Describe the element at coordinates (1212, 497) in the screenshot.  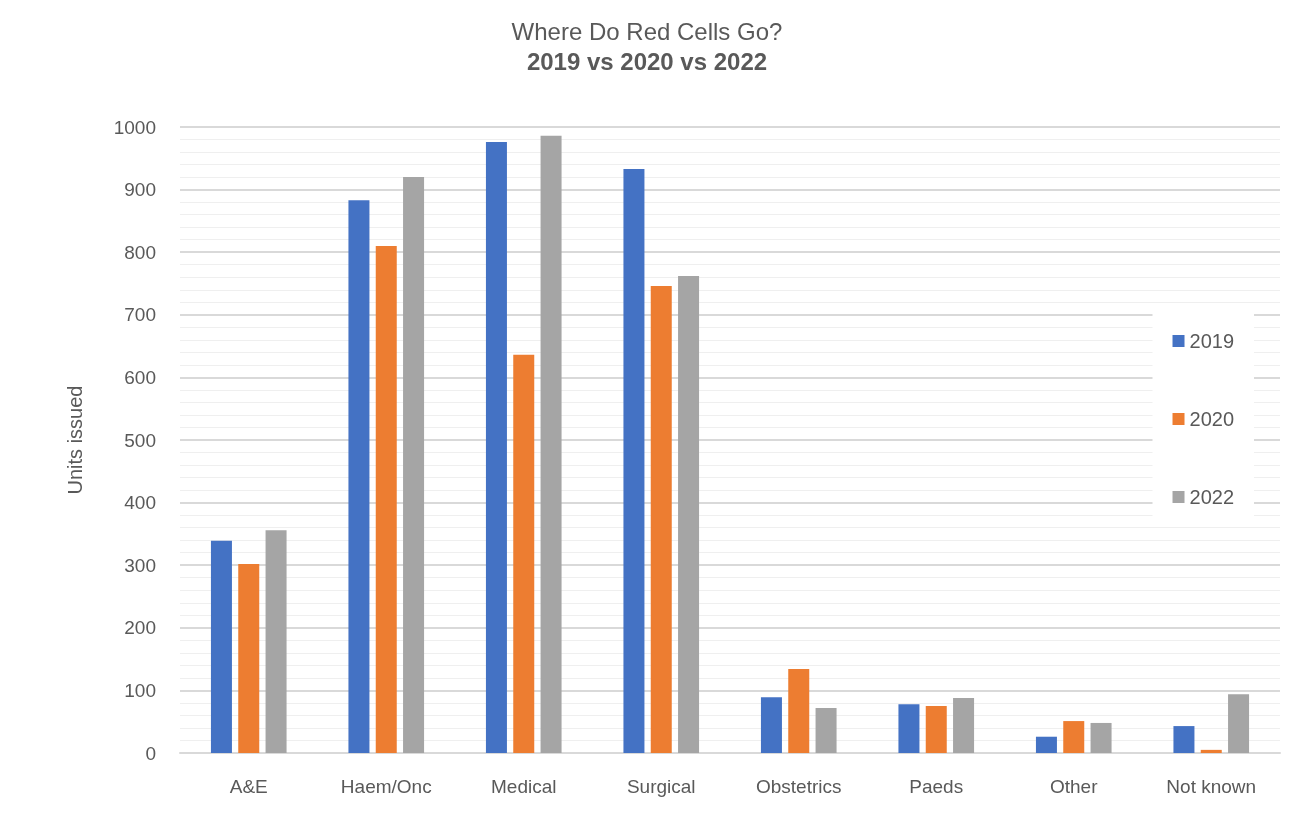
I see `legend-label: 2022` at that location.